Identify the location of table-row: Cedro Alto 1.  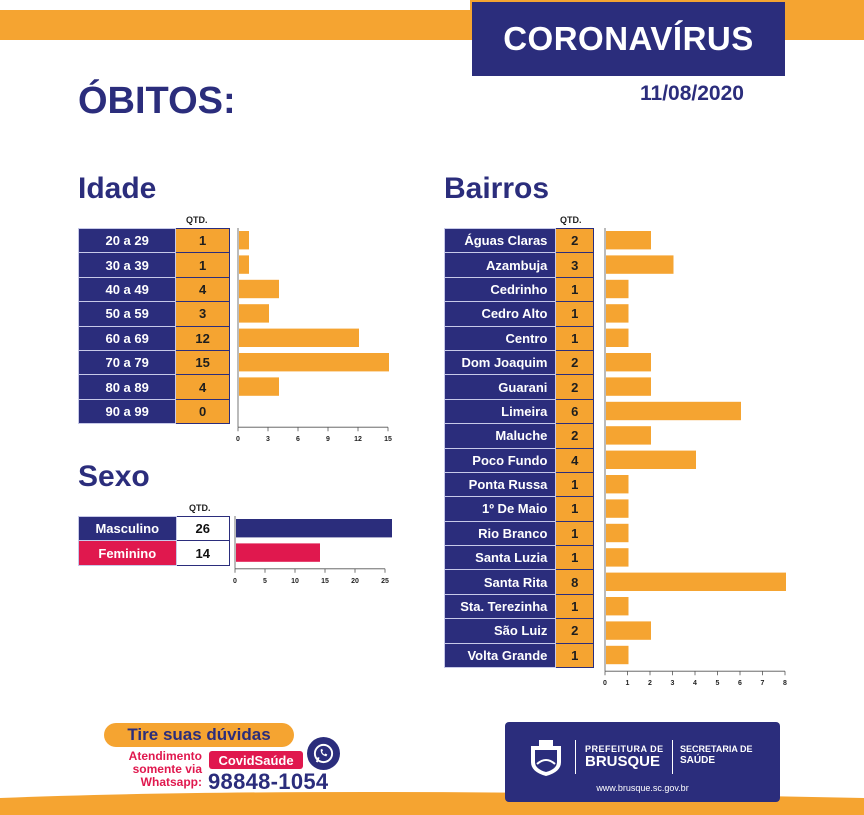
(518, 314).